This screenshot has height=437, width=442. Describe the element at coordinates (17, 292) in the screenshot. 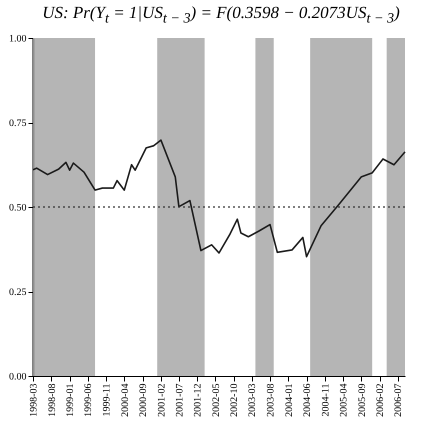

I see `y-tick-label: 0.25` at that location.